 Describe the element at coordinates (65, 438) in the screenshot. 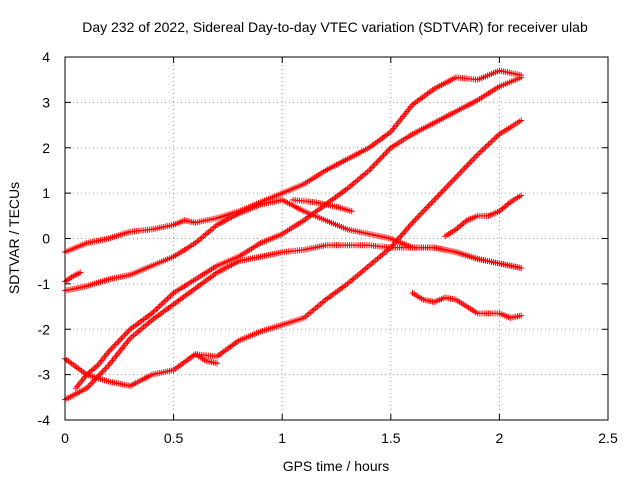

I see `x-tick-label: 0` at that location.